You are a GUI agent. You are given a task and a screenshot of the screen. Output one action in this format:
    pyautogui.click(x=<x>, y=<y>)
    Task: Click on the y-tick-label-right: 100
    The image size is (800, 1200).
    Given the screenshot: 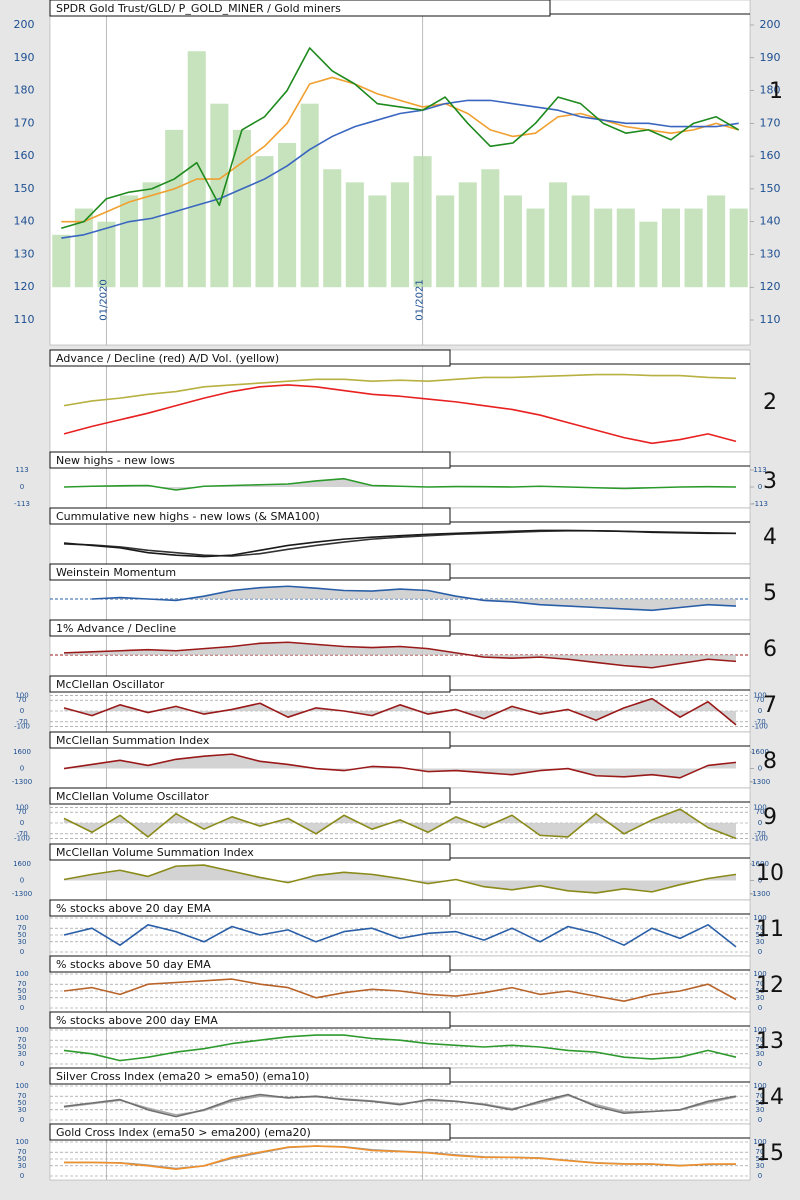 What is the action you would take?
    pyautogui.click(x=759, y=918)
    